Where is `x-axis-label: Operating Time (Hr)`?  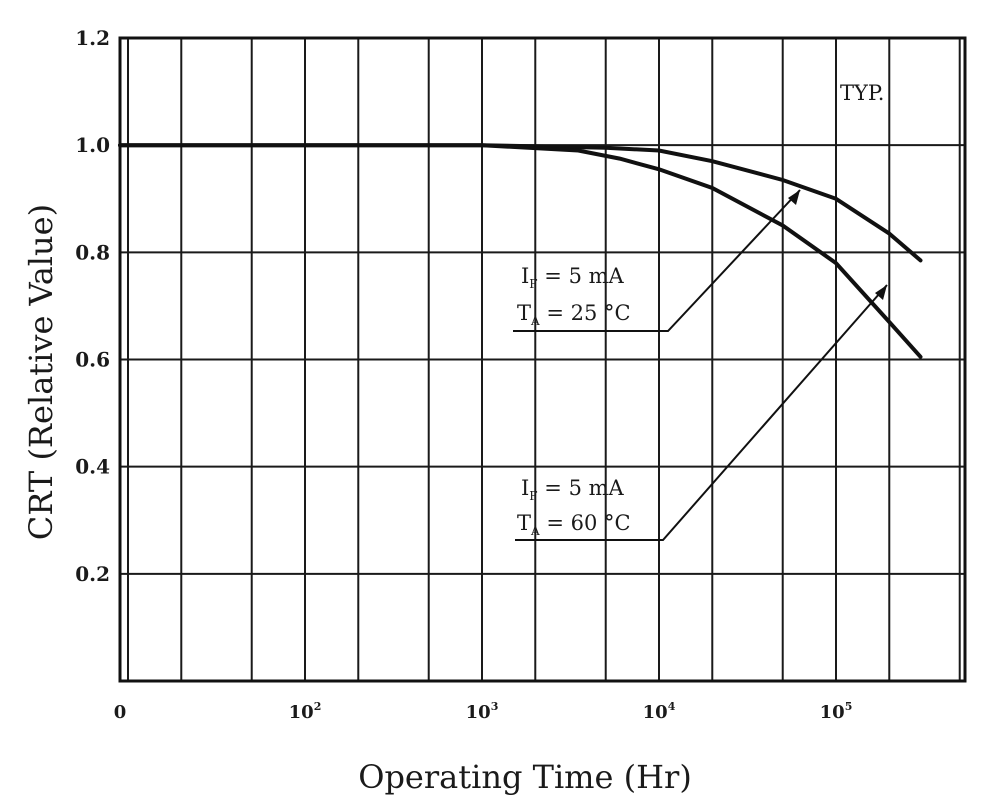
x-axis-label: Operating Time (Hr) is located at coordinates (525, 777).